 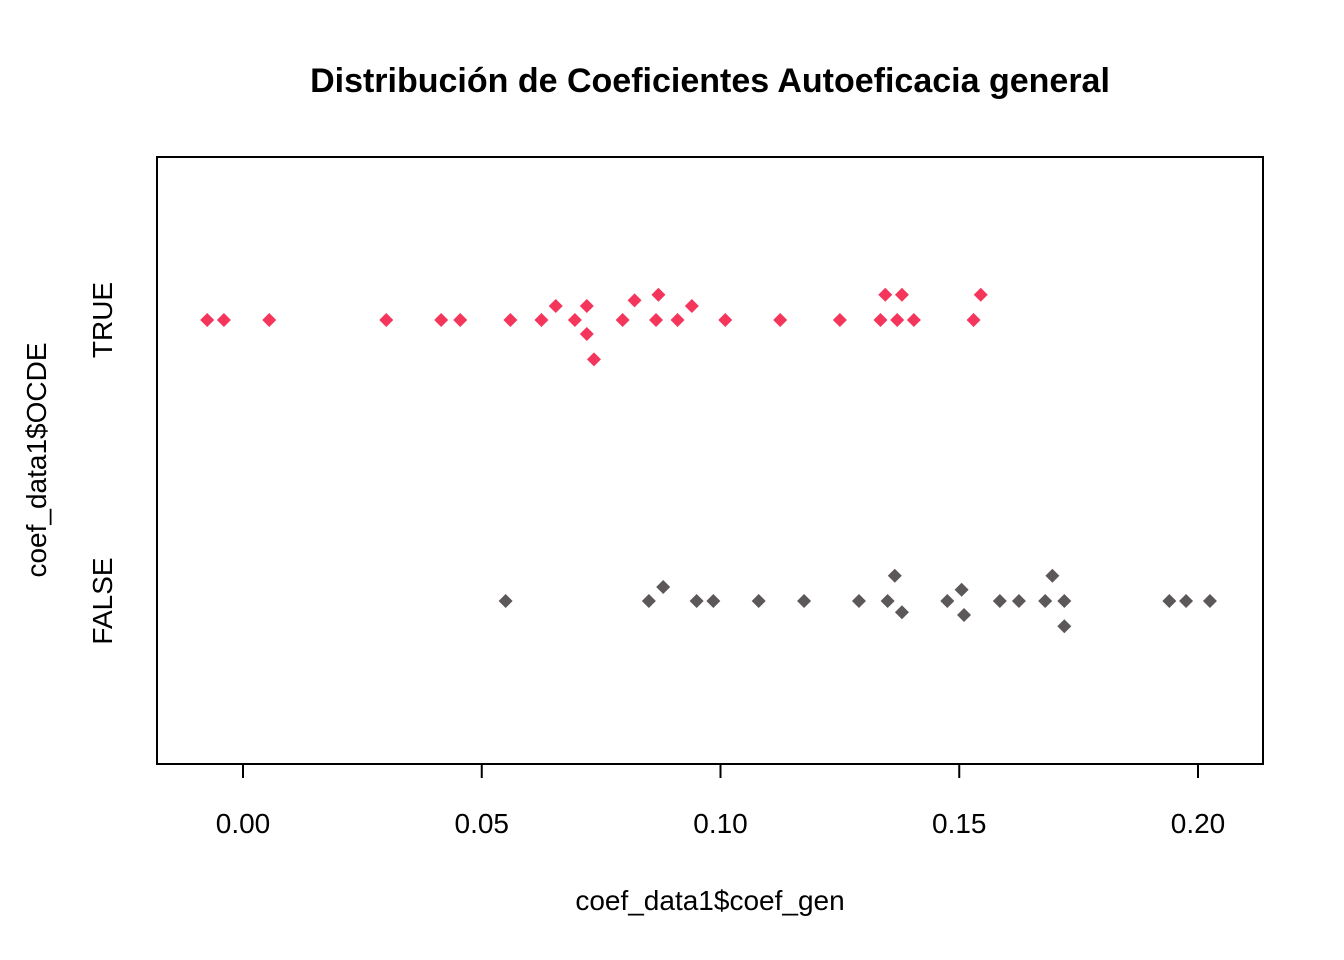 What do you see at coordinates (102, 320) in the screenshot?
I see `y-category-label-true: TRUE` at bounding box center [102, 320].